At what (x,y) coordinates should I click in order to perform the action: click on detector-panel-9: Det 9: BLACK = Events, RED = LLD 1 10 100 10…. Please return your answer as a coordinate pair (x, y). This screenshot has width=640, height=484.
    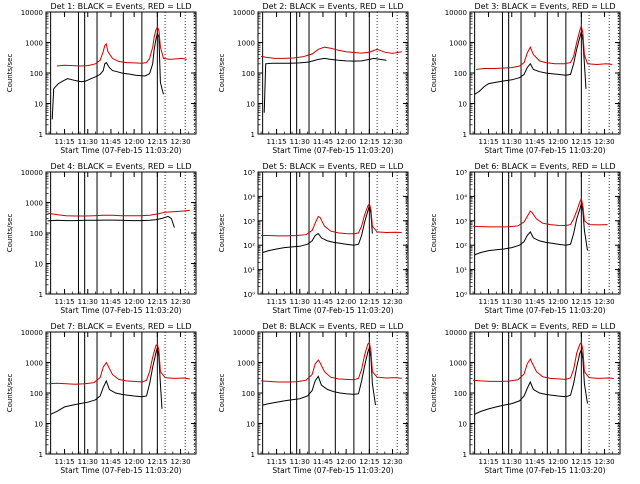
    Looking at the image, I should click on (525, 398).